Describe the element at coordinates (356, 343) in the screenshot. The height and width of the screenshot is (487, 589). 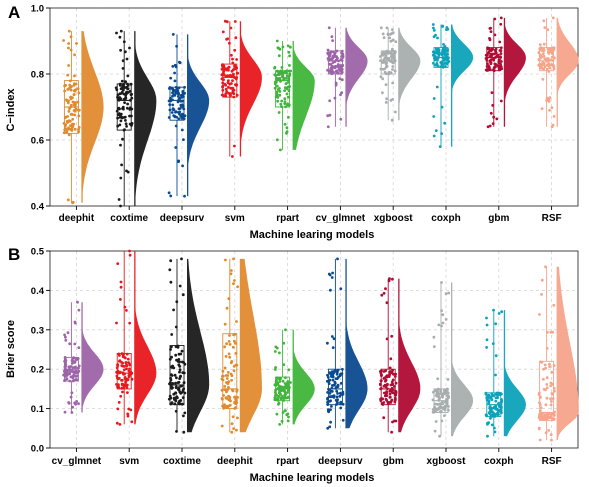
I see `violin-deepsurv` at that location.